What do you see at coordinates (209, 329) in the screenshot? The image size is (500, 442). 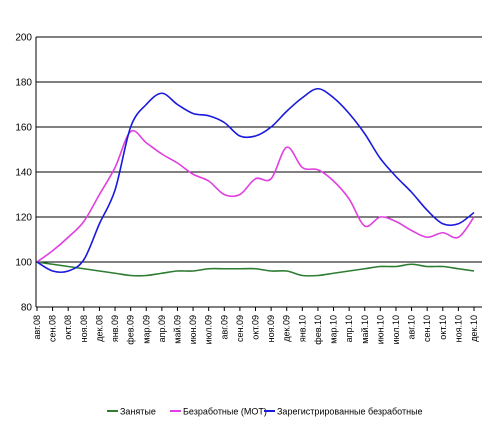 I see `x-tick-label: июл.09` at bounding box center [209, 329].